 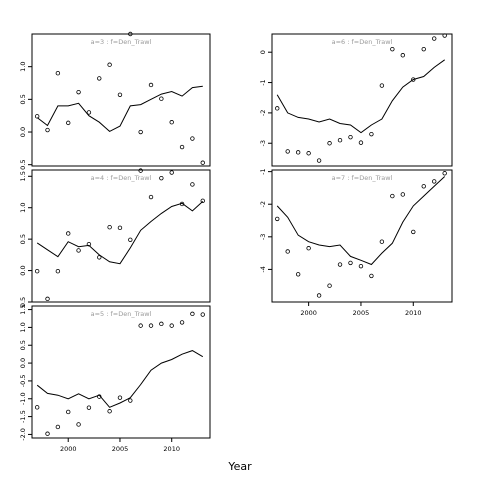 I want to click on y-tick-label: -2, so click(x=263, y=204).